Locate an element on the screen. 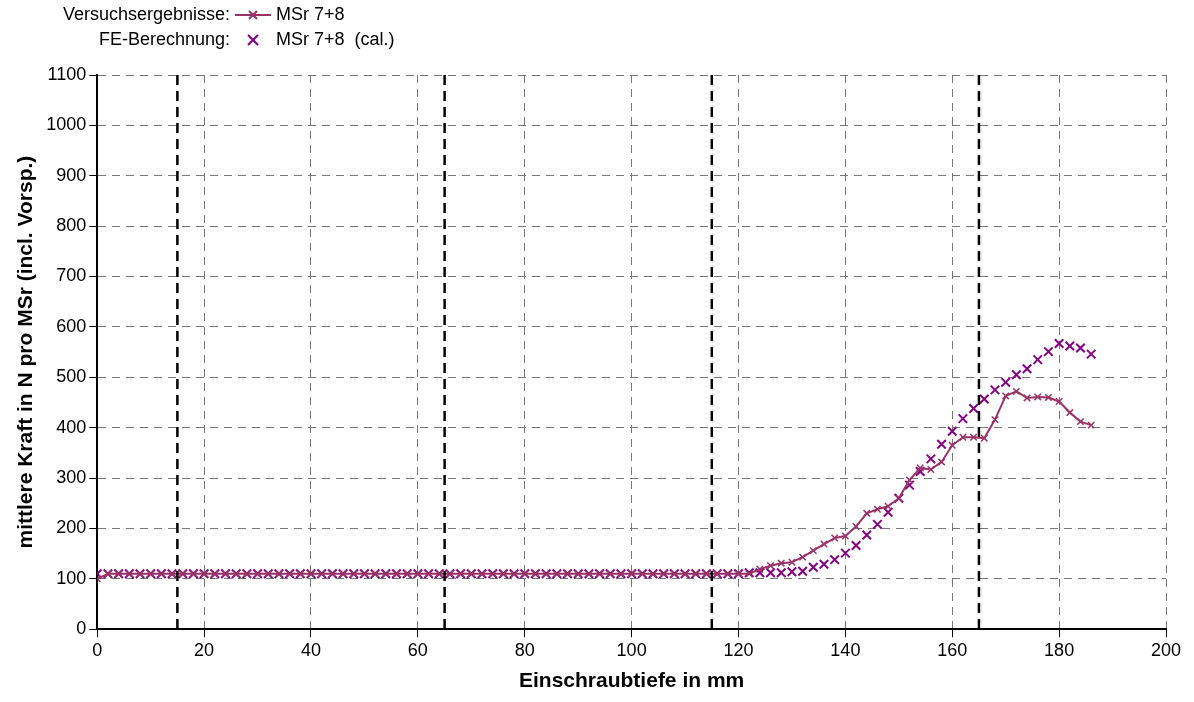 Image resolution: width=1194 pixels, height=702 pixels. y-tick-label: 200 is located at coordinates (71, 527).